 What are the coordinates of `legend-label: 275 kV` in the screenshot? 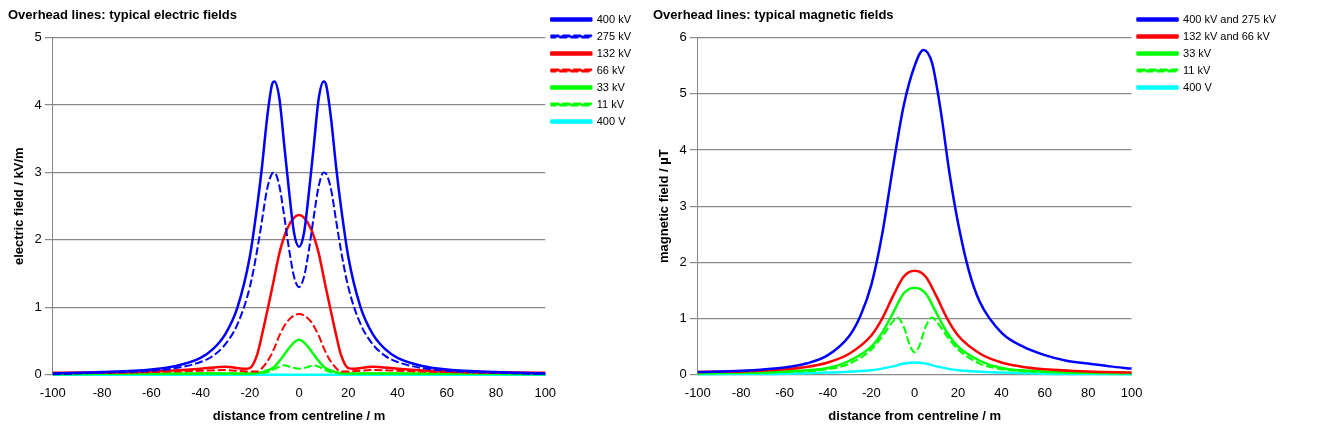 It's located at (614, 35).